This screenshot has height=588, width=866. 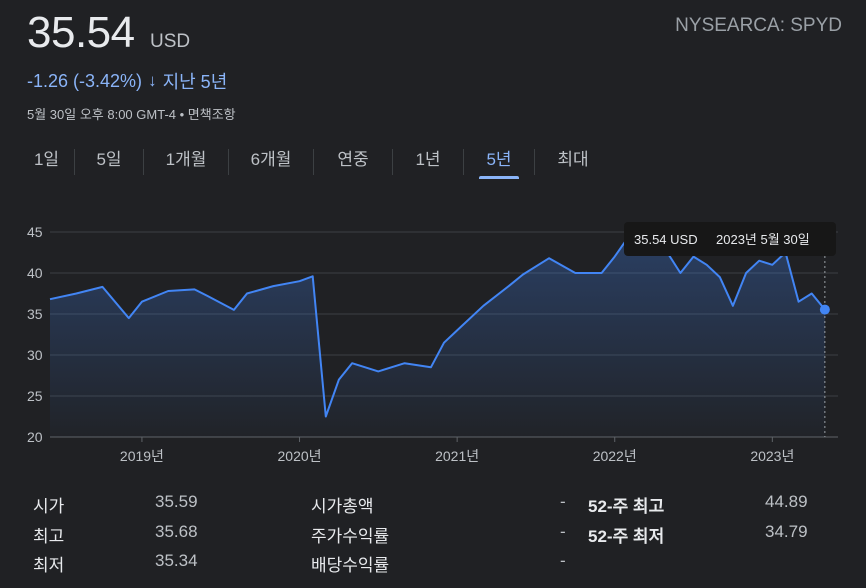 What do you see at coordinates (563, 531) in the screenshot?
I see `stat-pe-ratio-value: -` at bounding box center [563, 531].